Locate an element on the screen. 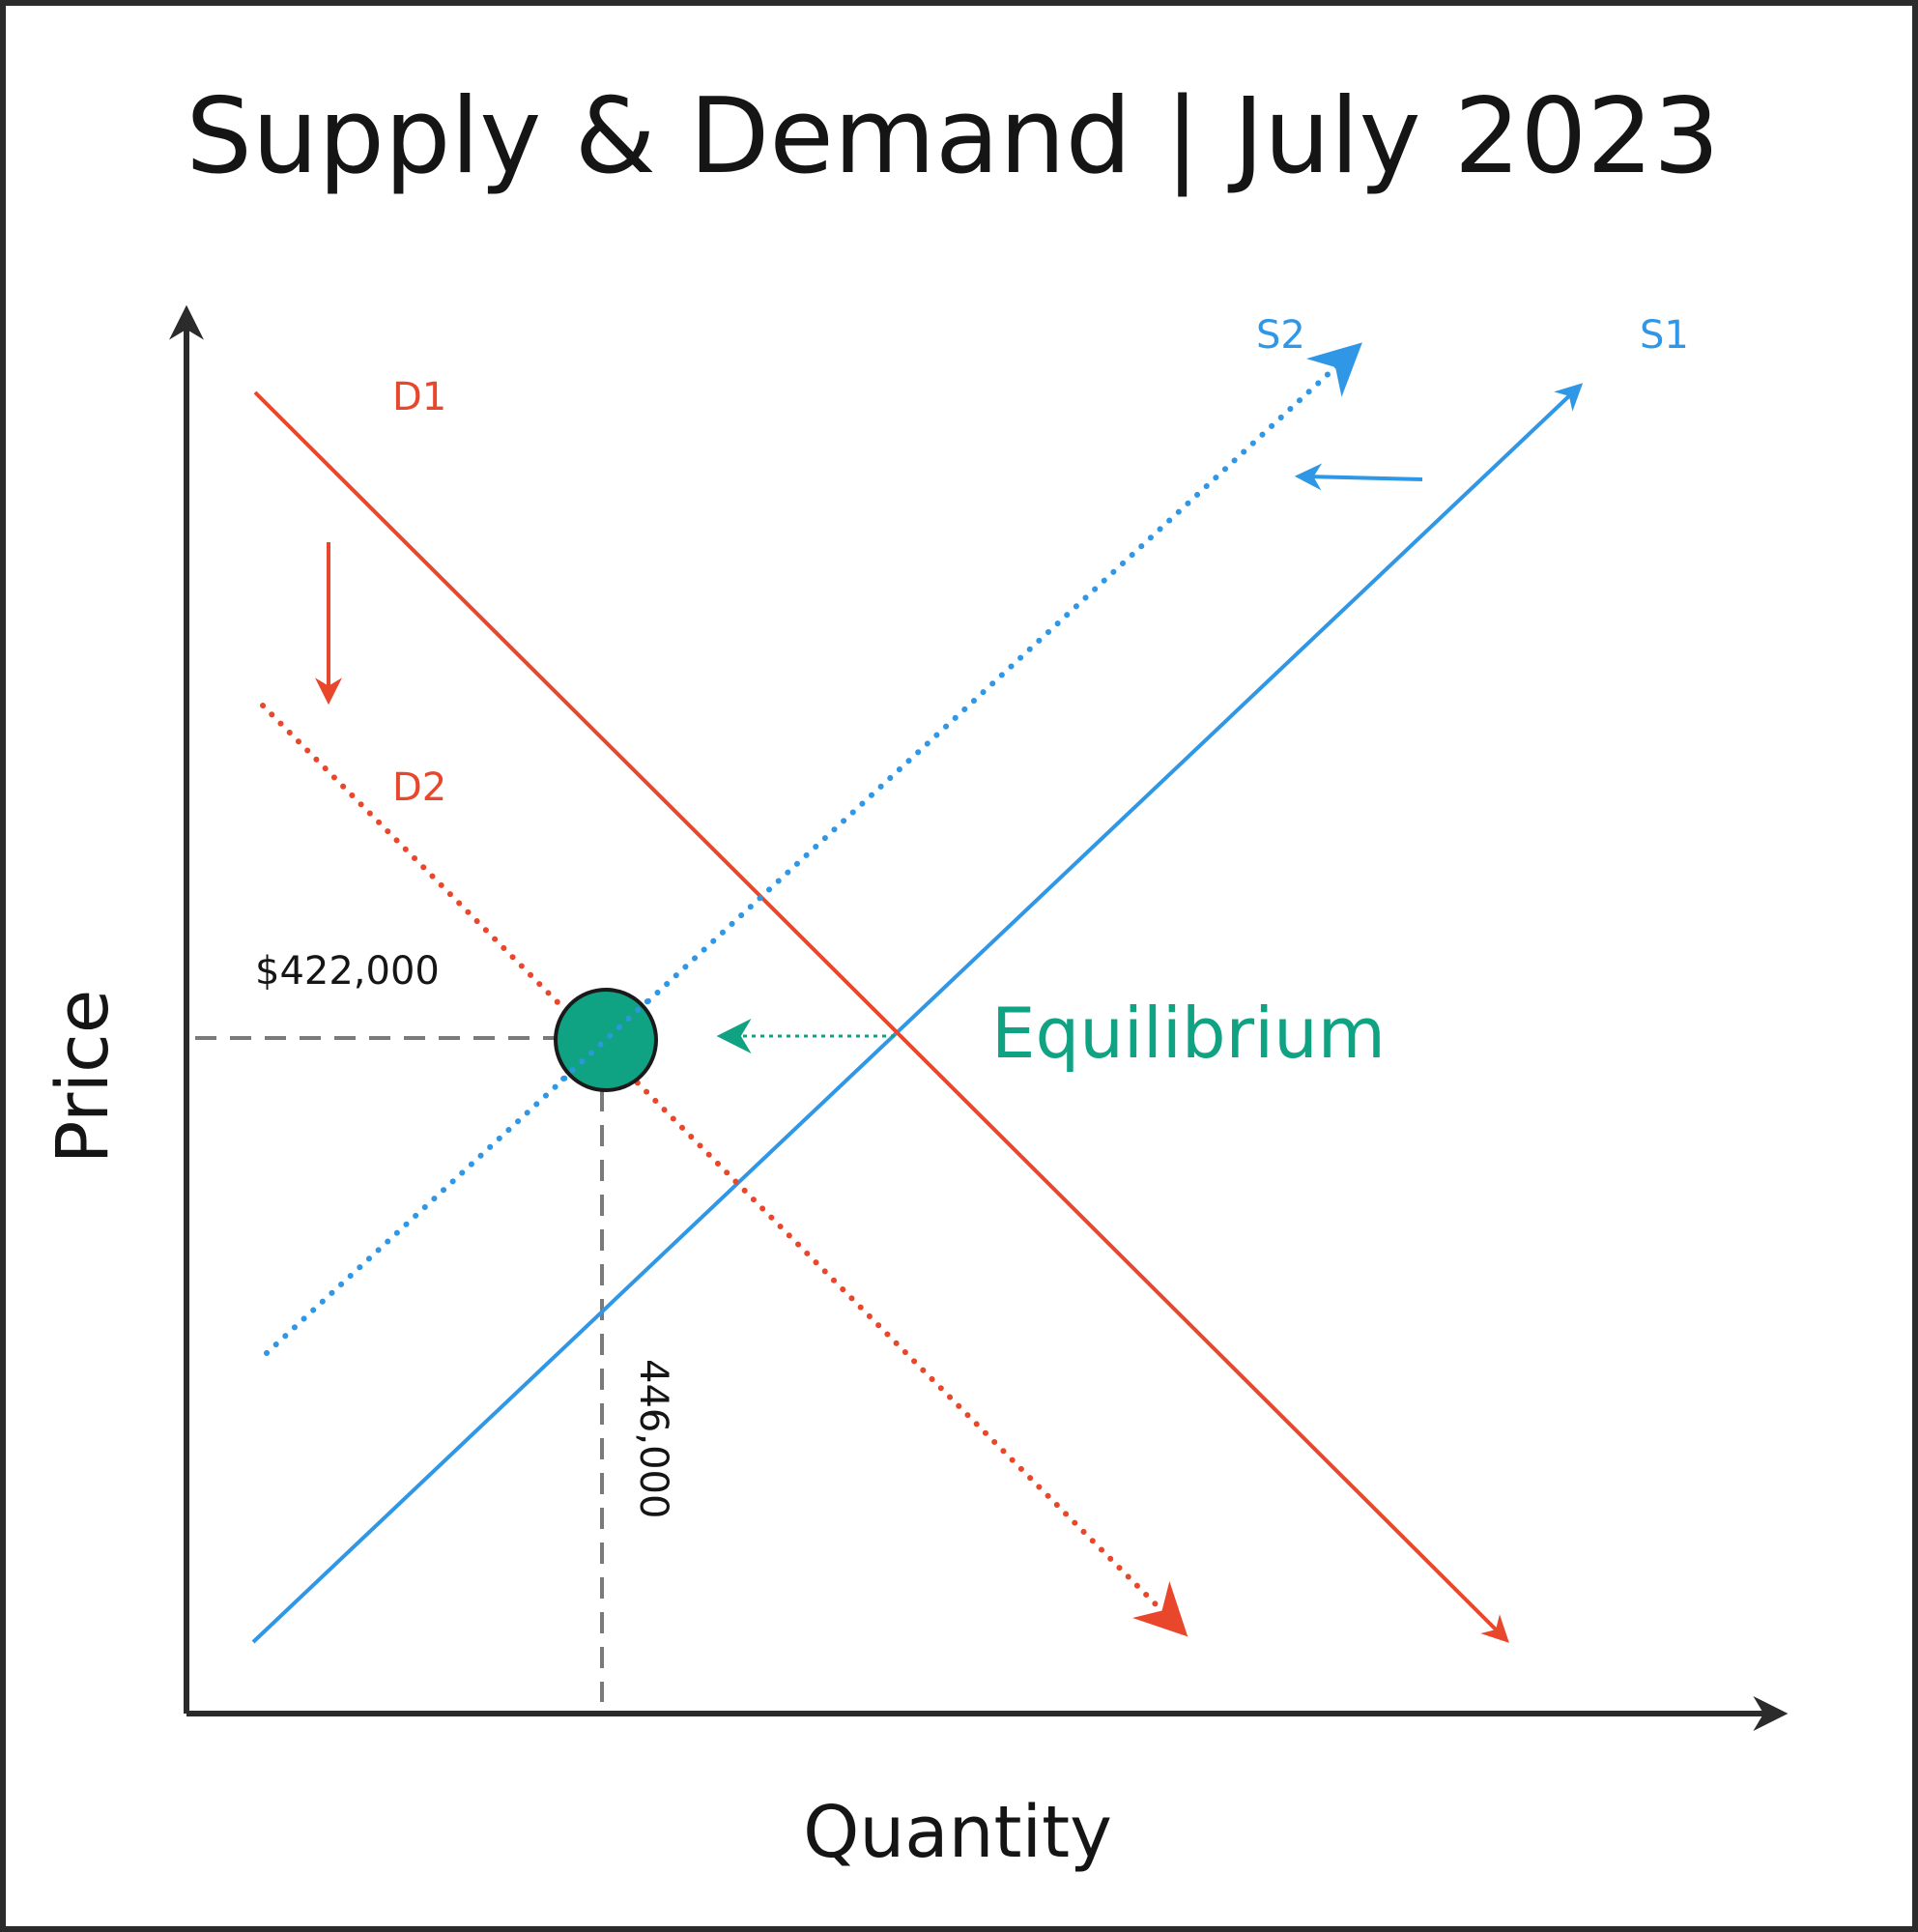 This screenshot has width=1918, height=1932. supply-shift-arrow is located at coordinates (1358, 477).